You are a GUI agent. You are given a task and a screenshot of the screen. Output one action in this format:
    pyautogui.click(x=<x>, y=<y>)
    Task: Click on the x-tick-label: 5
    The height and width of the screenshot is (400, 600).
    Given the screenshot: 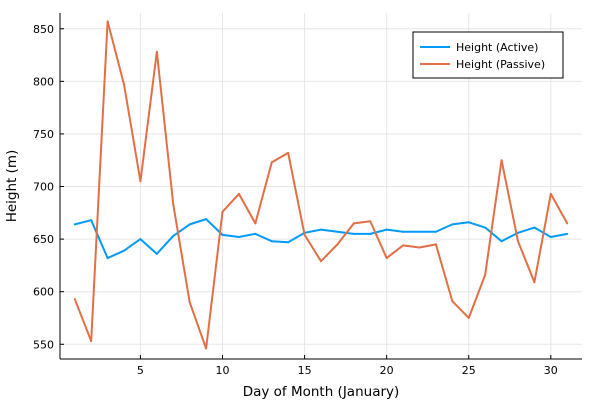 What is the action you would take?
    pyautogui.click(x=140, y=370)
    